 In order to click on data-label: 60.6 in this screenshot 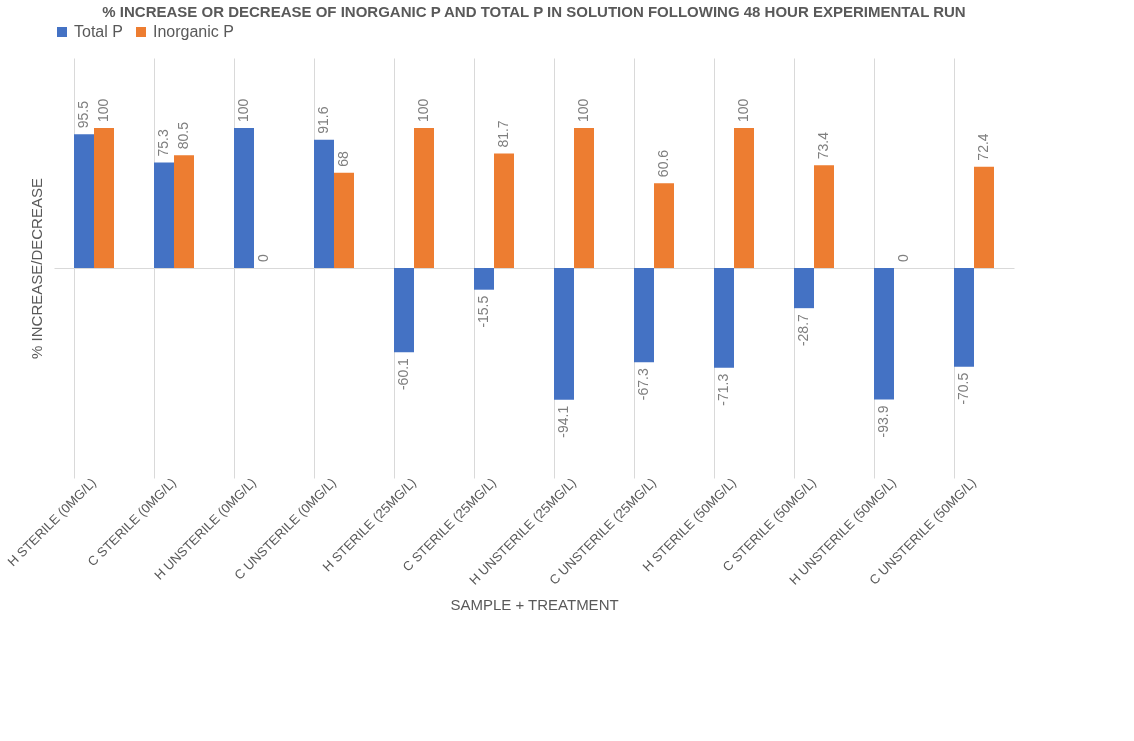, I will do `click(663, 163)`.